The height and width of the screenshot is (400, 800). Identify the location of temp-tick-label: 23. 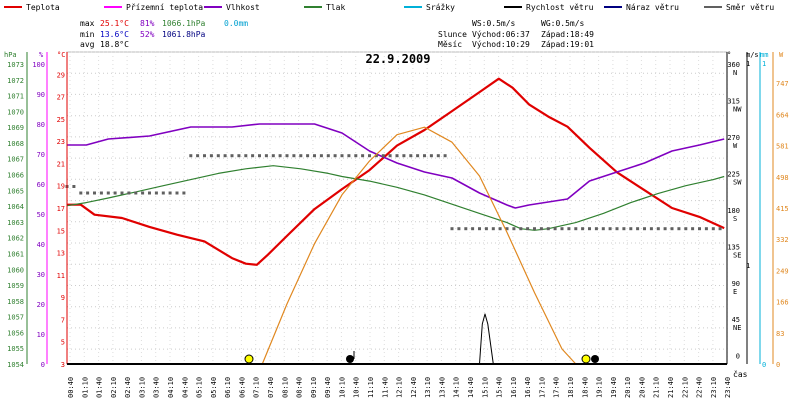
(61, 142).